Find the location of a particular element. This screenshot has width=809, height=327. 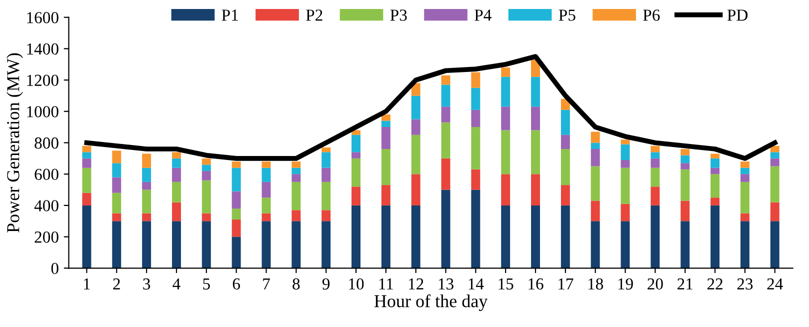

x-tick-label: 1 is located at coordinates (87, 284).